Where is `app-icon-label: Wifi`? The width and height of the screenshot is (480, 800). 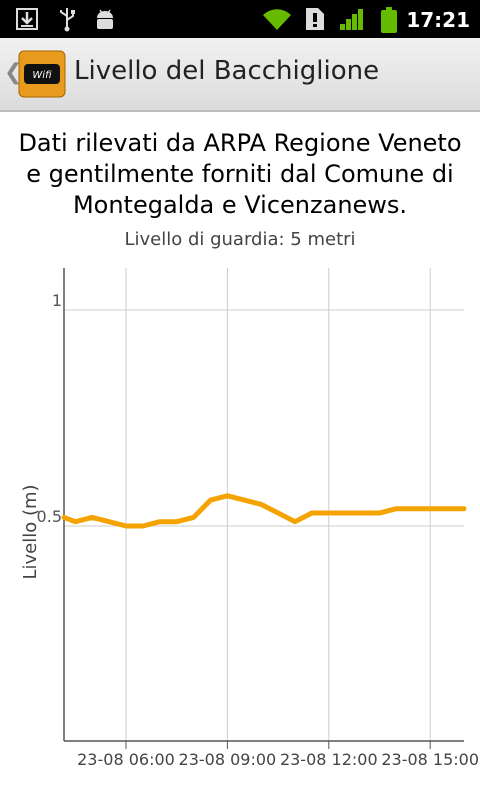 app-icon-label: Wifi is located at coordinates (42, 75).